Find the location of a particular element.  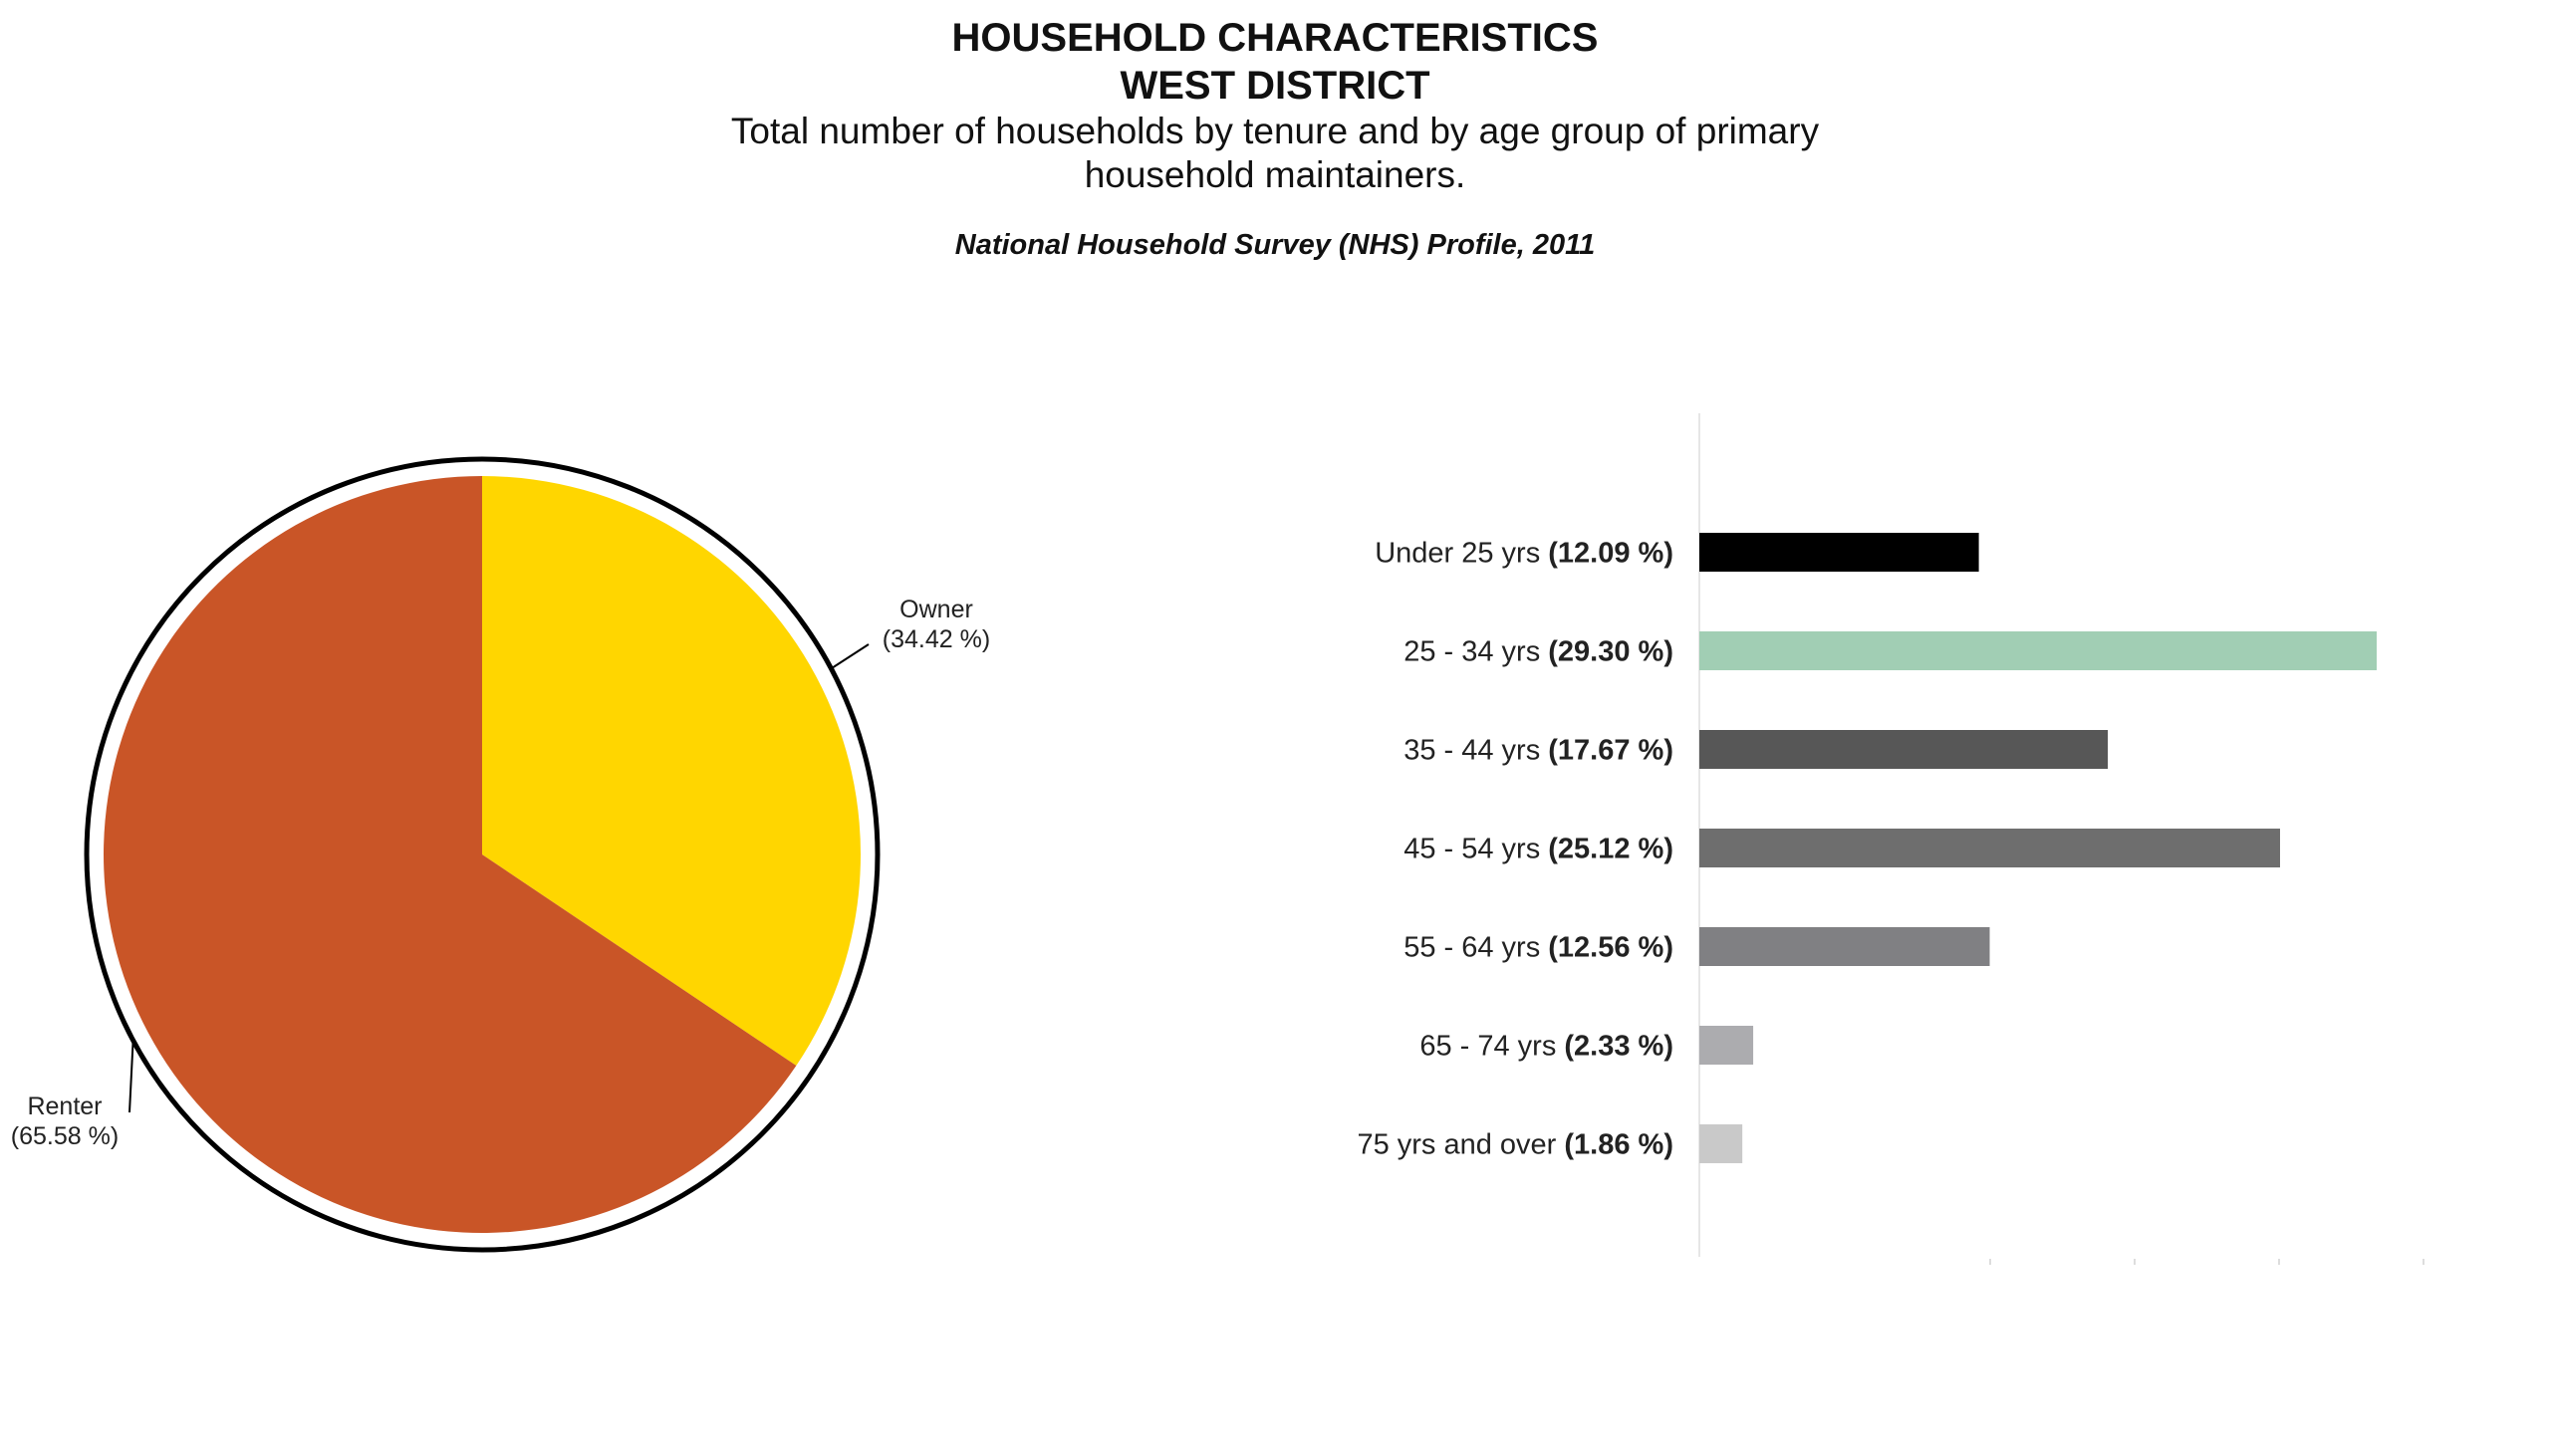

bar-value-label: (1.86 %) is located at coordinates (1618, 1145).